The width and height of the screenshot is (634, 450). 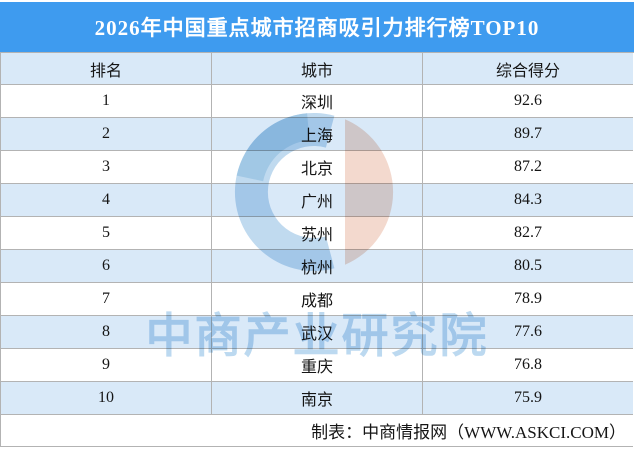 I want to click on city-cell: 重庆, so click(x=317, y=365).